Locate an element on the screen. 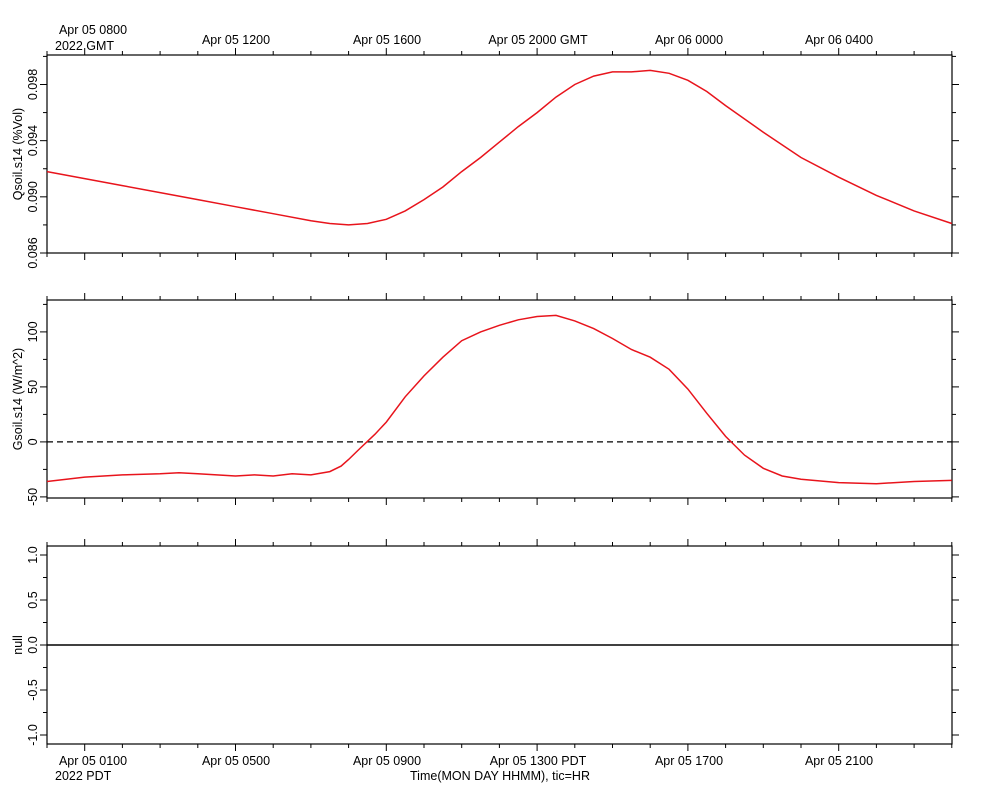 The image size is (1000, 800). y-tick-label: 0.5 is located at coordinates (33, 599).